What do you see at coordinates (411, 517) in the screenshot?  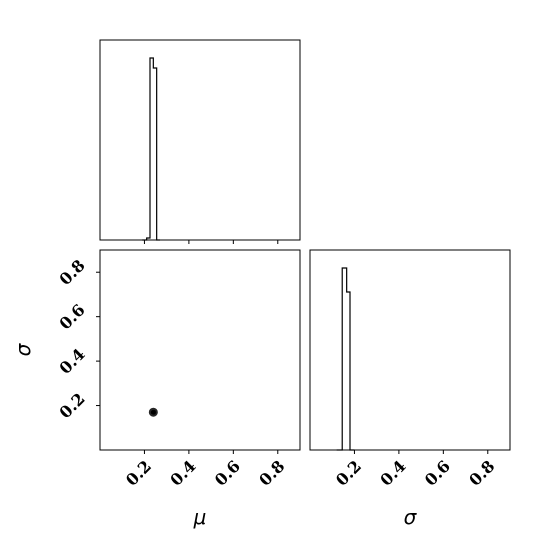 I see `sigma-x-axis-label: σ` at bounding box center [411, 517].